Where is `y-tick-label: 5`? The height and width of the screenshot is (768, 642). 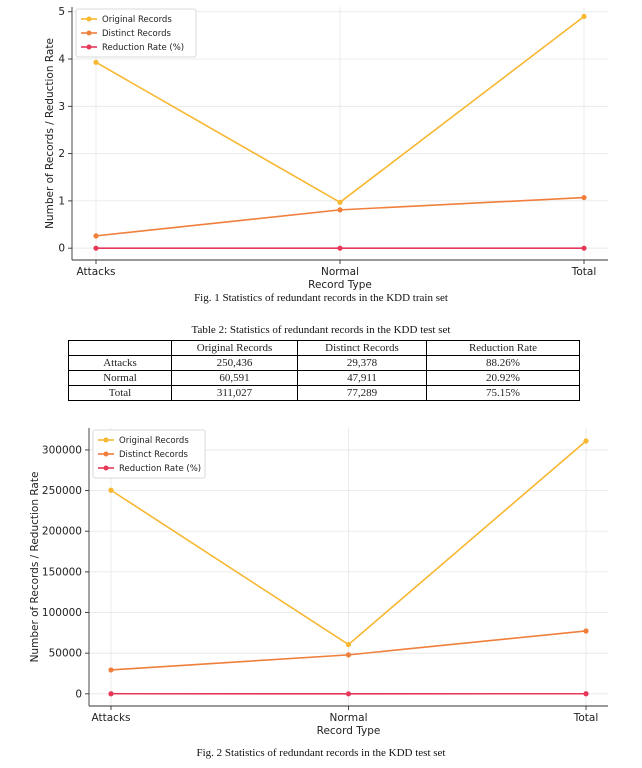
y-tick-label: 5 is located at coordinates (61, 12).